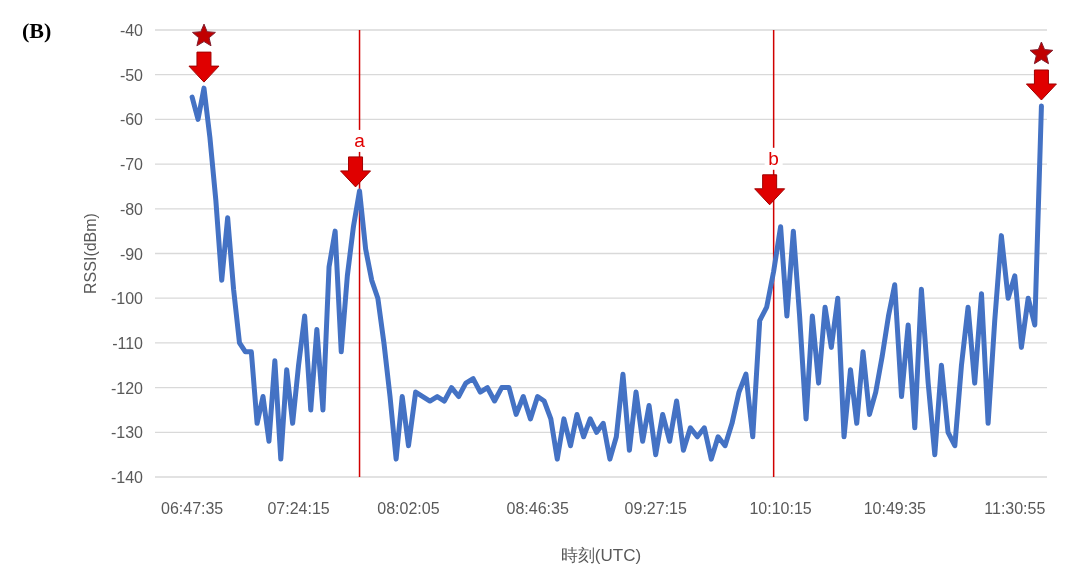  Describe the element at coordinates (895, 508) in the screenshot. I see `x-tick-label: 10:49:35` at that location.